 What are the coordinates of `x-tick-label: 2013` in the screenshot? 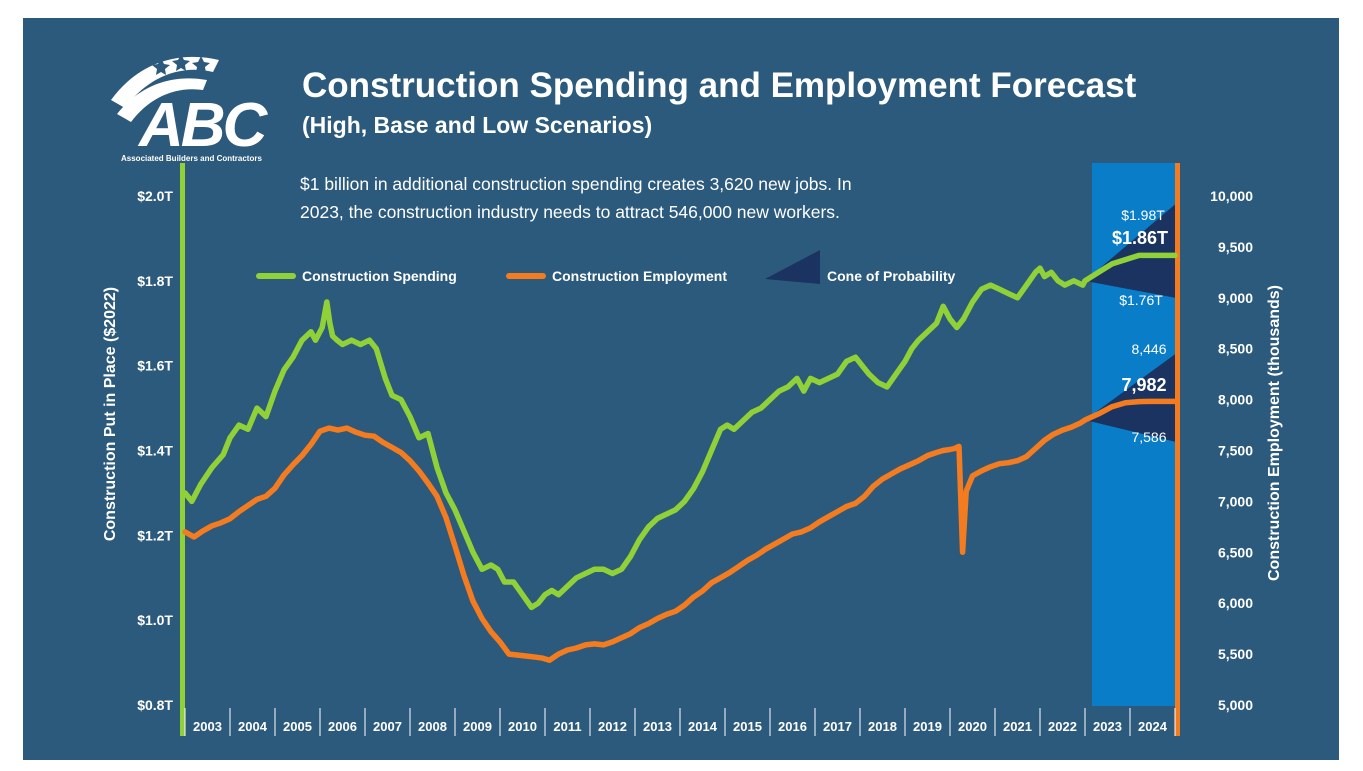 It's located at (657, 726).